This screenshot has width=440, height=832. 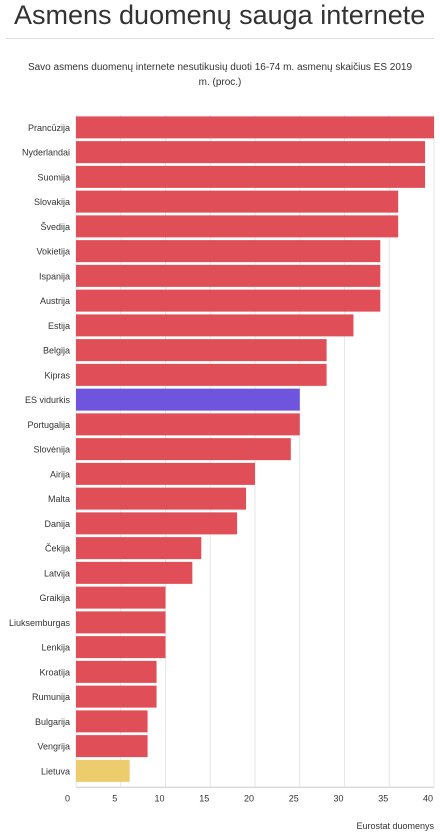 What do you see at coordinates (60, 474) in the screenshot?
I see `category-label: Airija` at bounding box center [60, 474].